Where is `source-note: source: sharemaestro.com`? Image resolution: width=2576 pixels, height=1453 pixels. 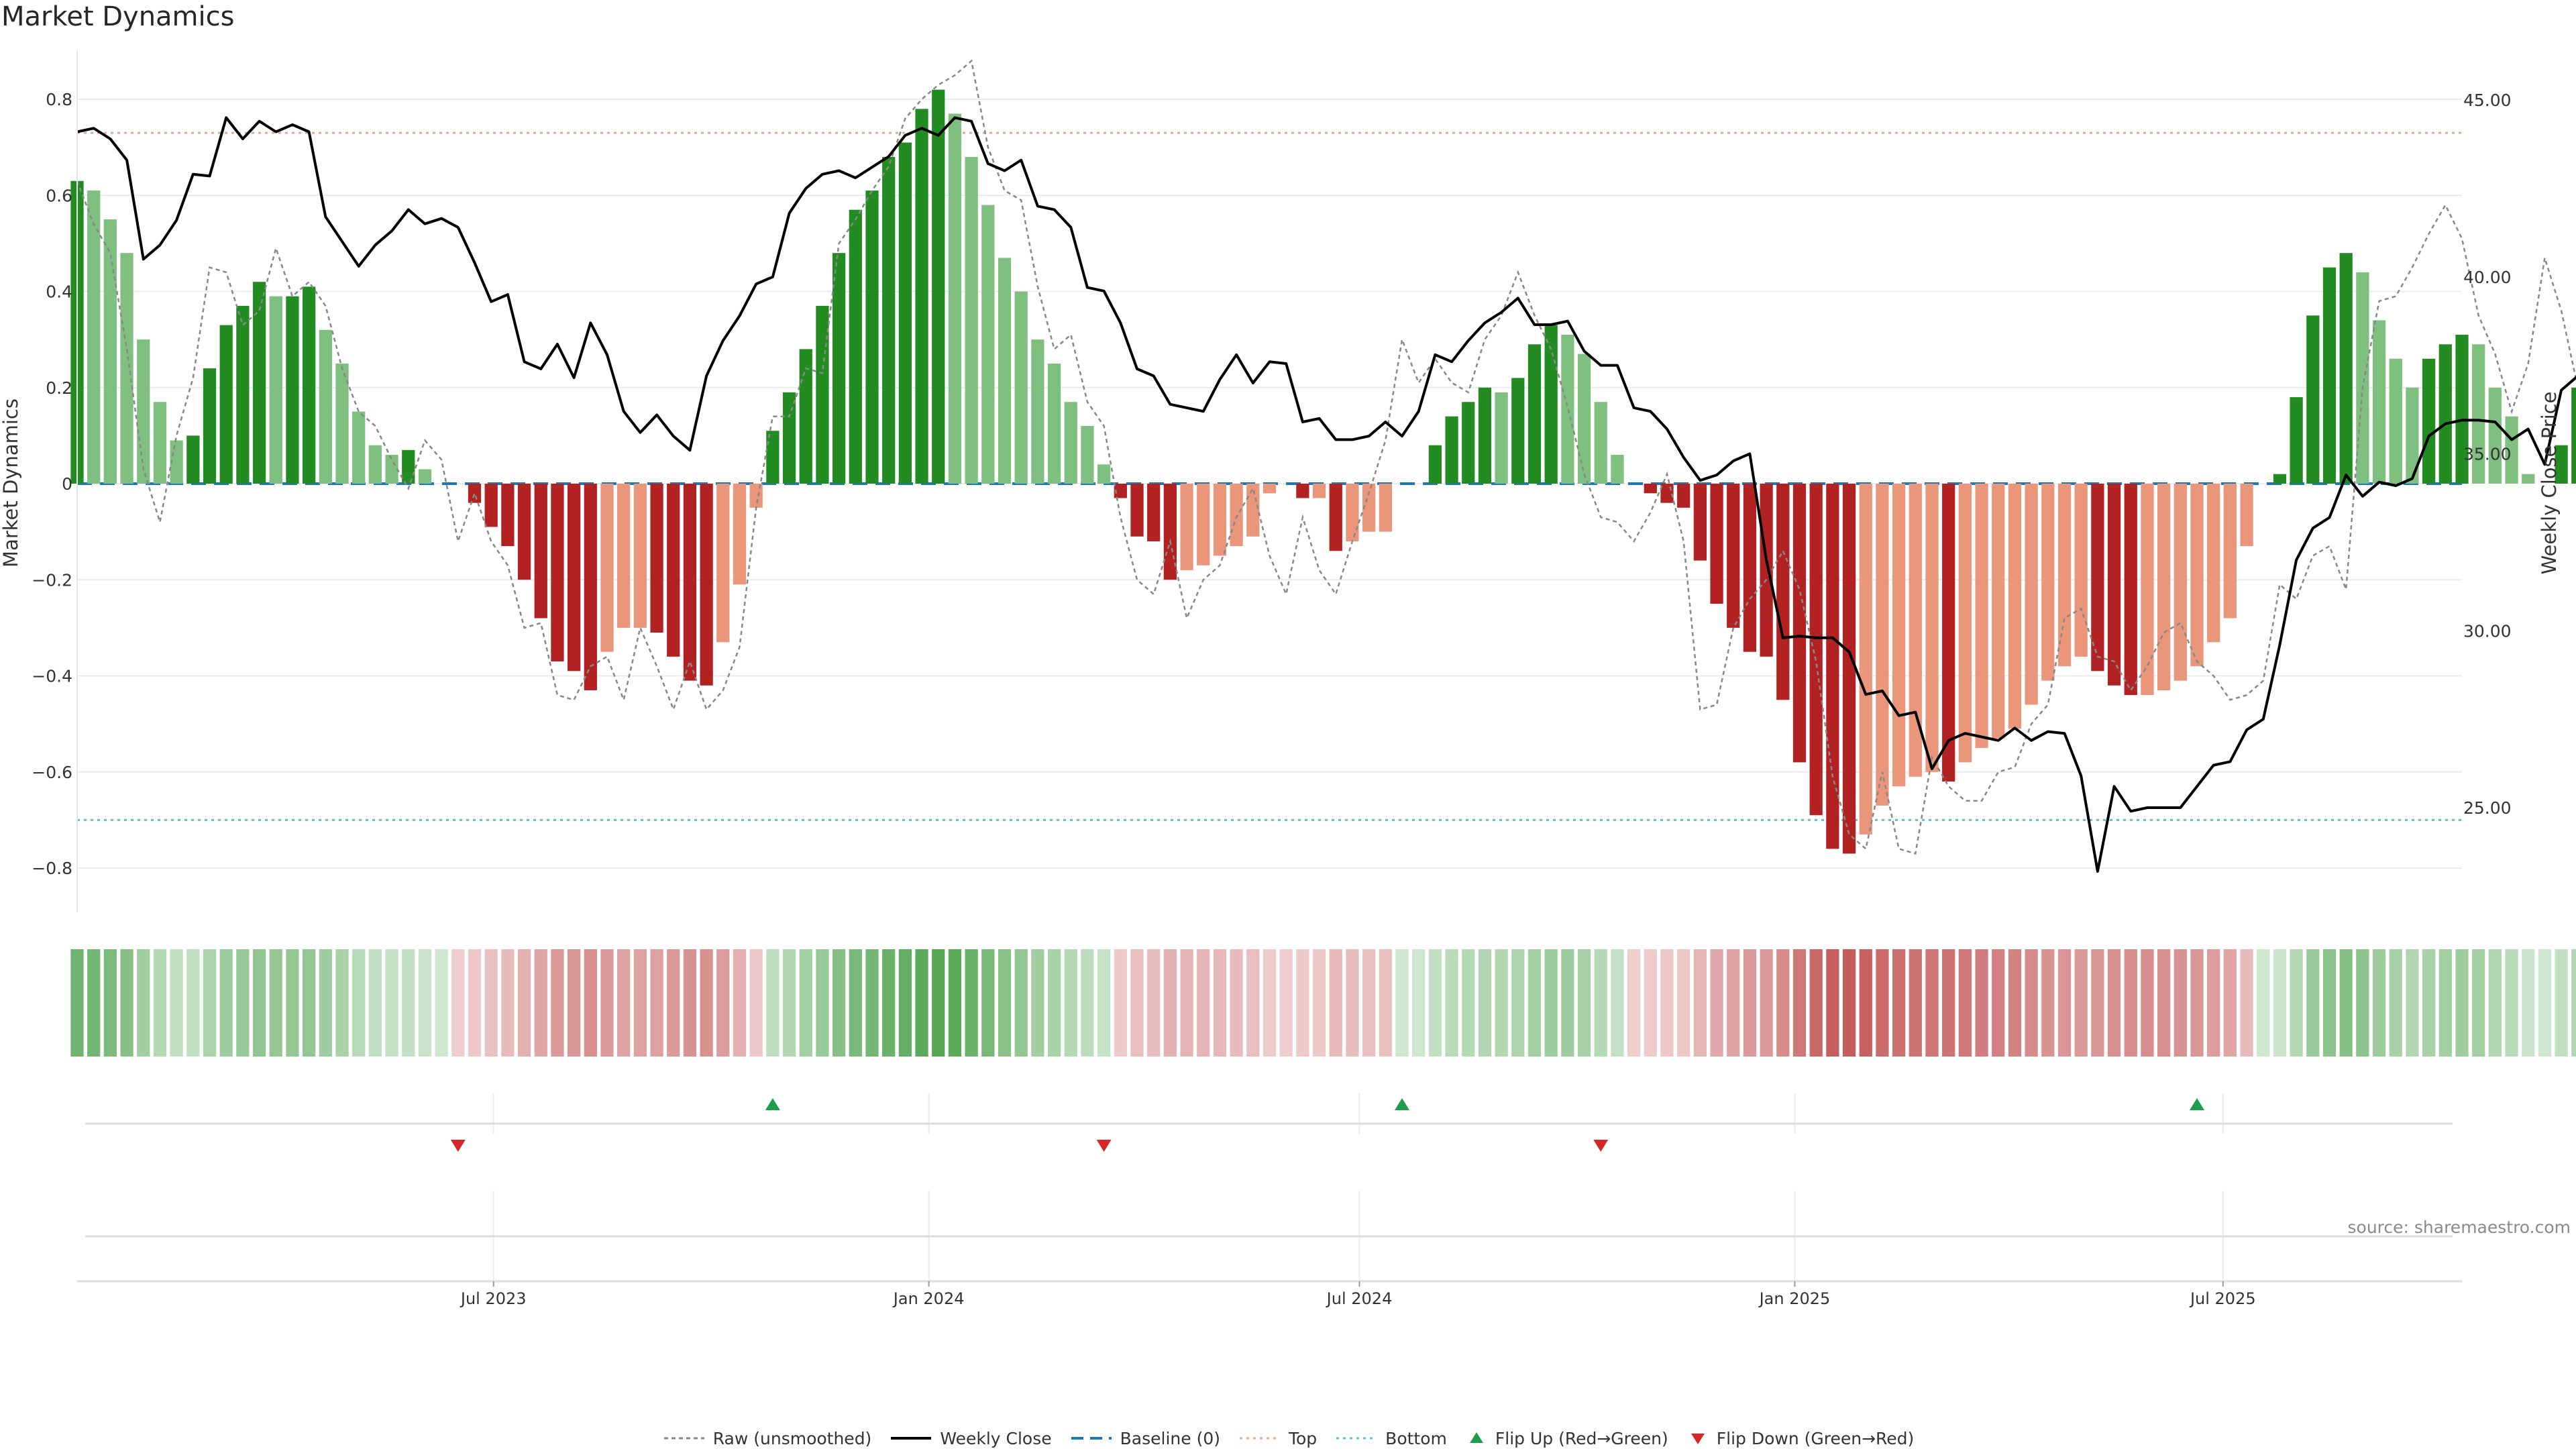
source-note: source: sharemaestro.com is located at coordinates (2459, 1227).